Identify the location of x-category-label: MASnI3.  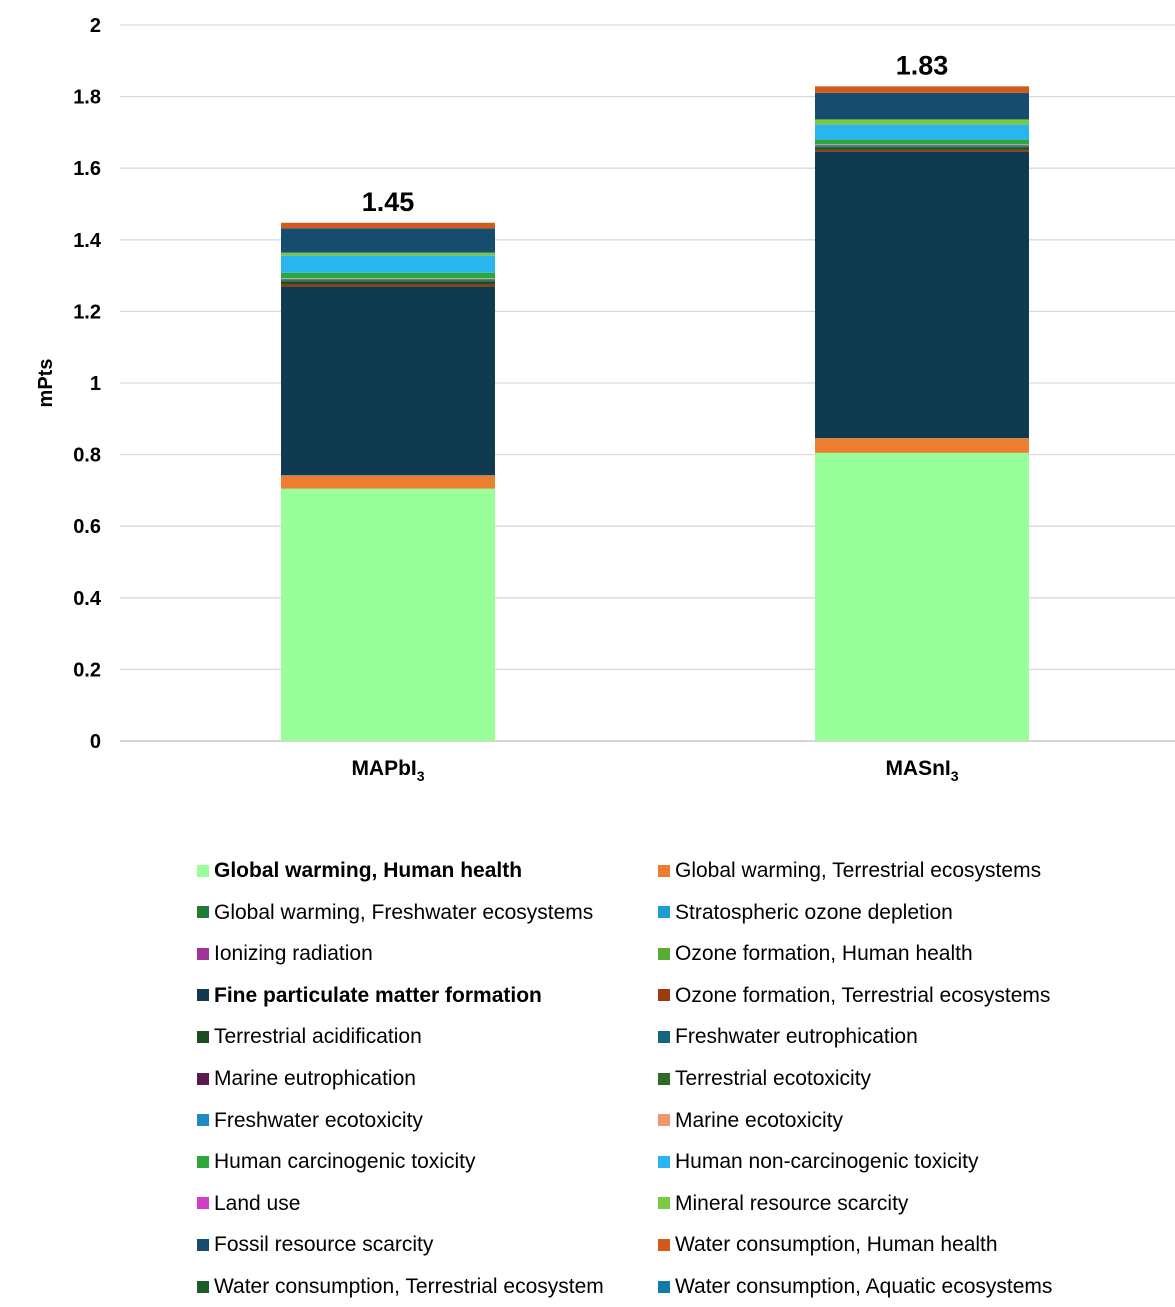
(921, 770).